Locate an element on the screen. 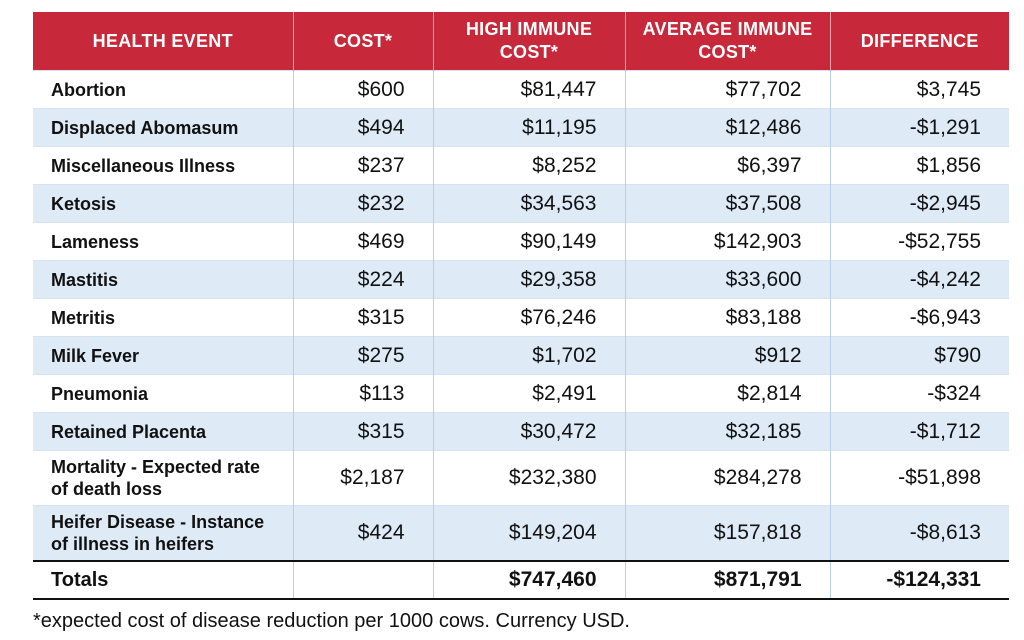 Image resolution: width=1024 pixels, height=640 pixels. table-row: Metritis $315 $76,246 $83,188 -$6,943 is located at coordinates (521, 317).